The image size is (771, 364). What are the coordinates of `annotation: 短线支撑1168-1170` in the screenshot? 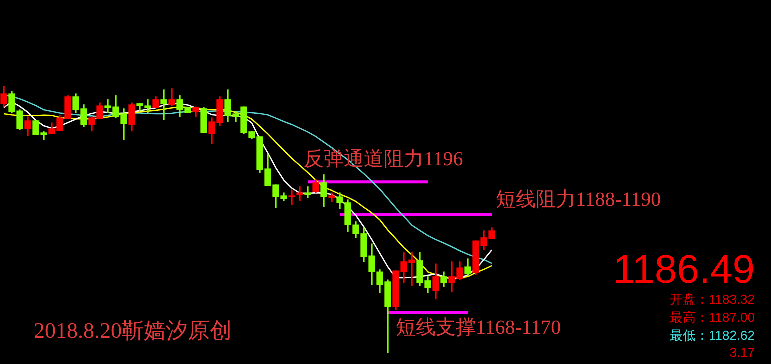 It's located at (479, 328).